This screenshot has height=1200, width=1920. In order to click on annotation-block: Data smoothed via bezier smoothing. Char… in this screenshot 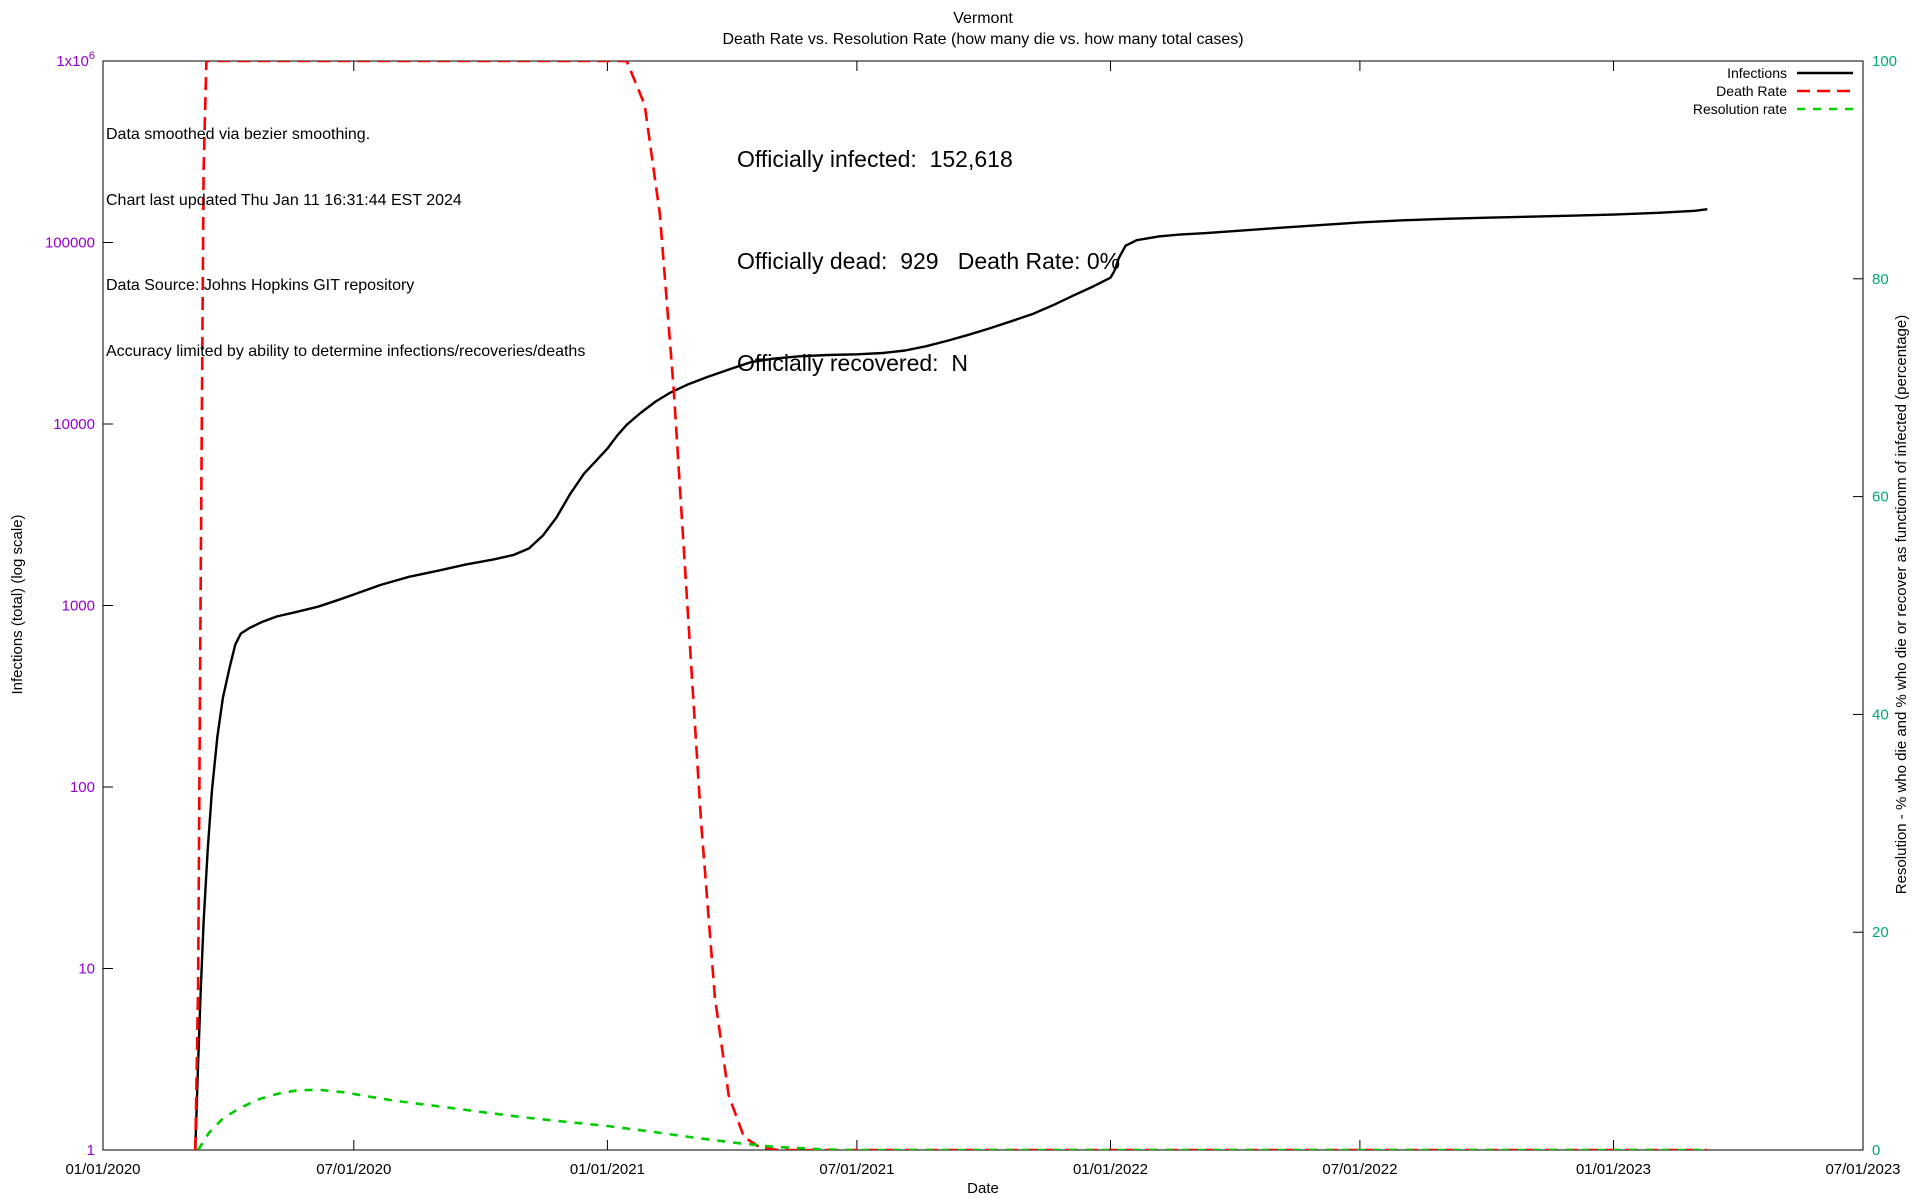, I will do `click(345, 232)`.